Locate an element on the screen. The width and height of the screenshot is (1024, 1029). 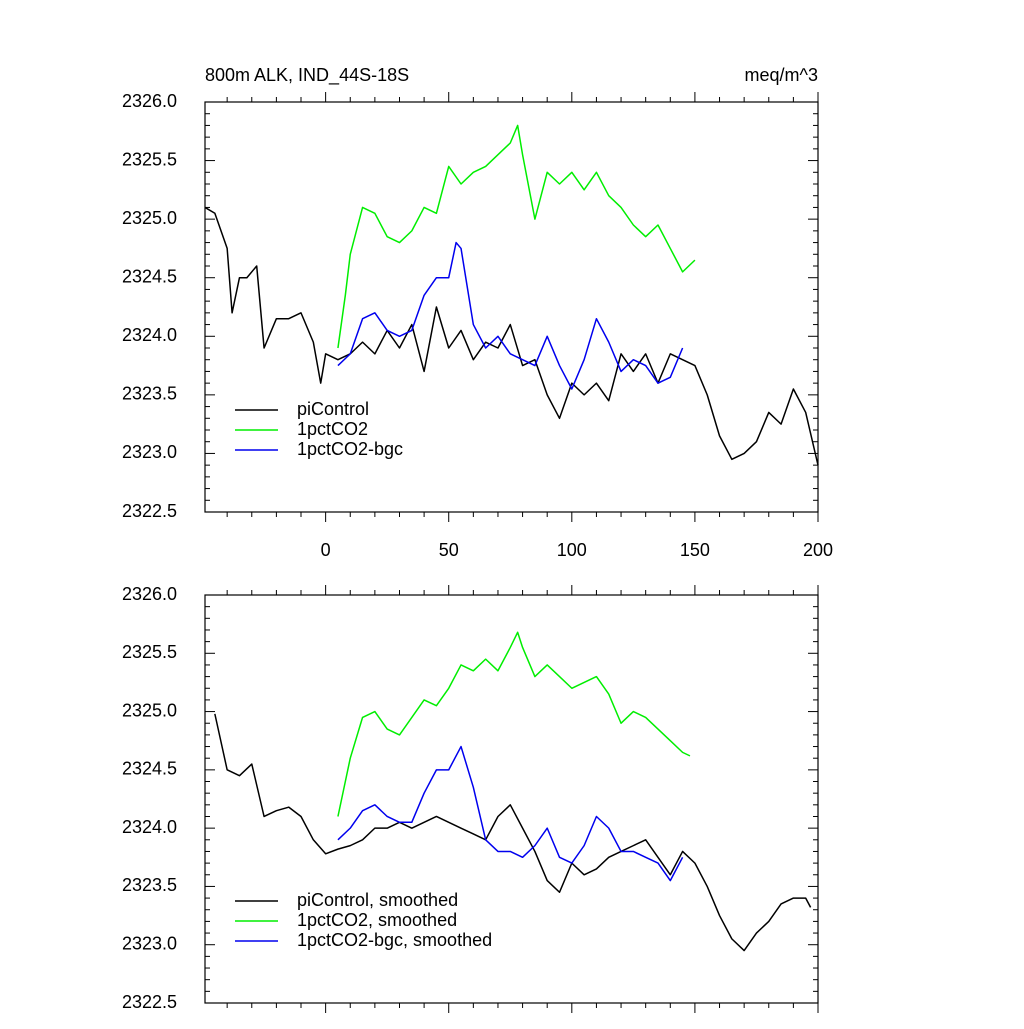
x-tick-label: 50 is located at coordinates (449, 550).